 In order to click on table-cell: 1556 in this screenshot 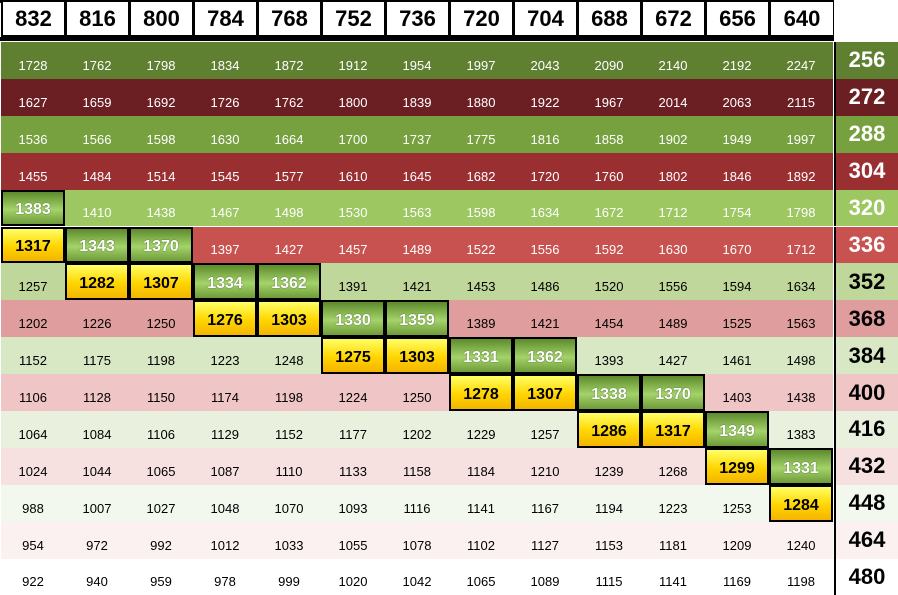, I will do `click(673, 282)`.